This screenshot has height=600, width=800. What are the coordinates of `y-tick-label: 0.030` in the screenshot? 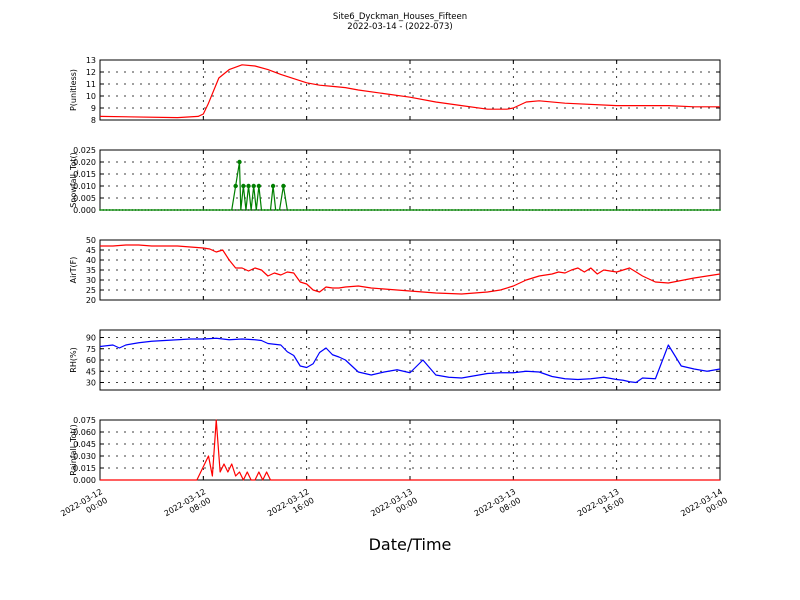 It's located at (84, 456).